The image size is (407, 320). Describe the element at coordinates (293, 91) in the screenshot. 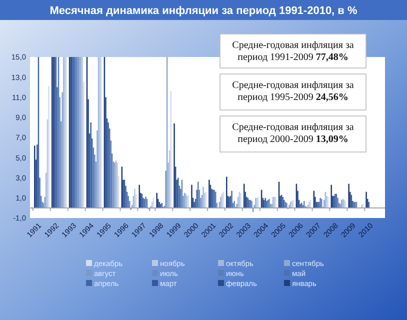

I see `annotation: Средне-годовая инфляция за период 1995-2009 24,56%` at that location.